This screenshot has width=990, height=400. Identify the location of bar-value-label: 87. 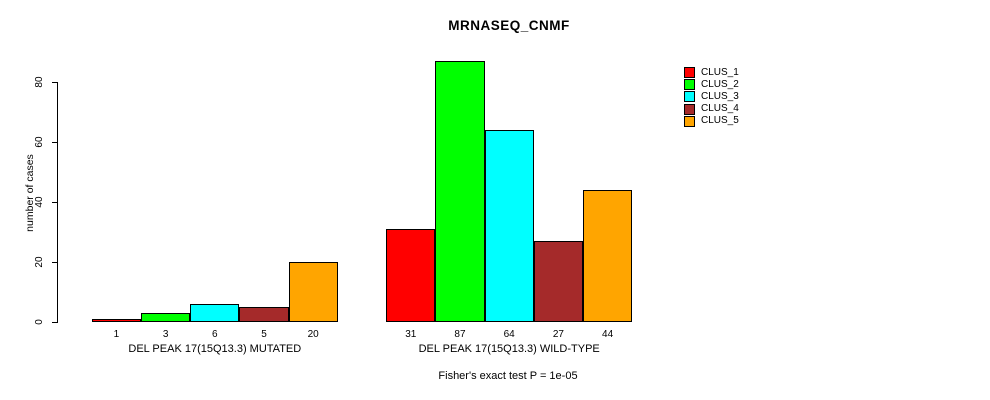
(460, 334).